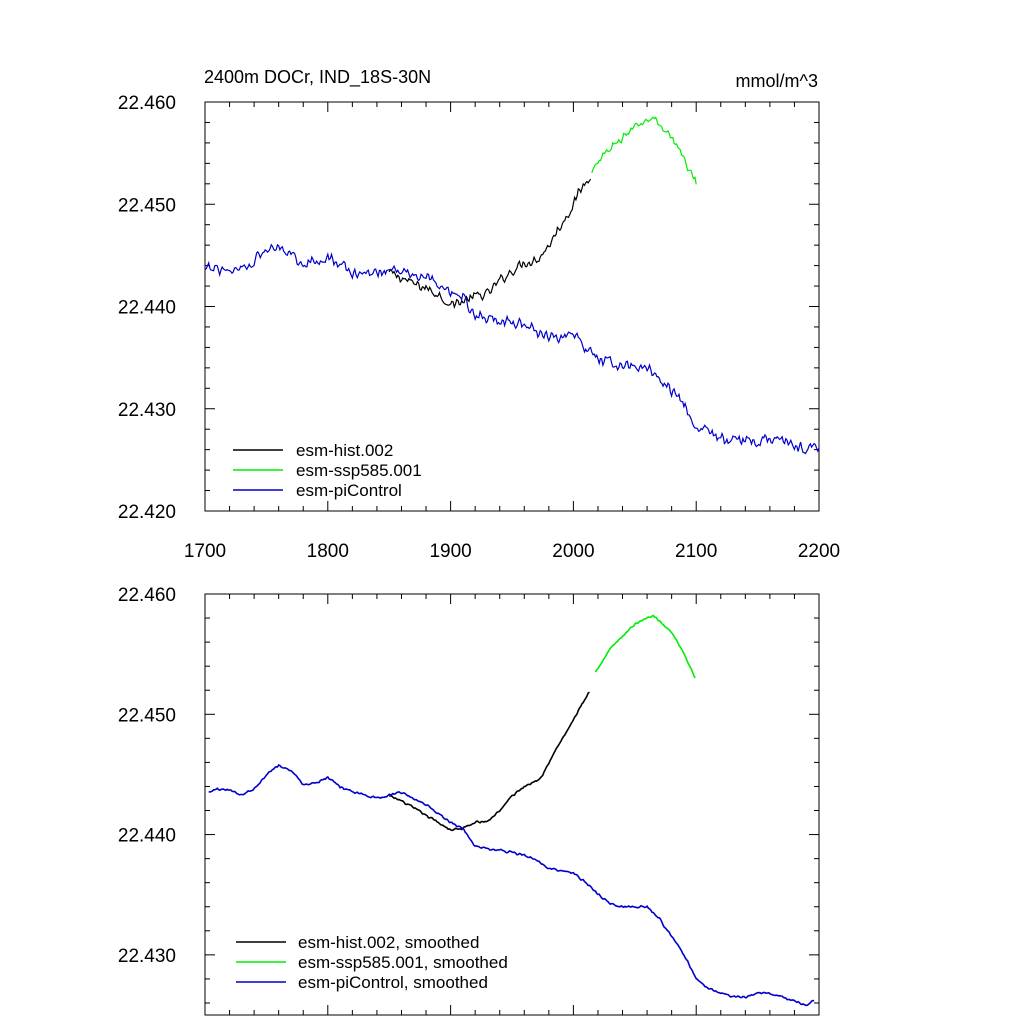  I want to click on legend-label: esm-hist.002, so click(344, 450).